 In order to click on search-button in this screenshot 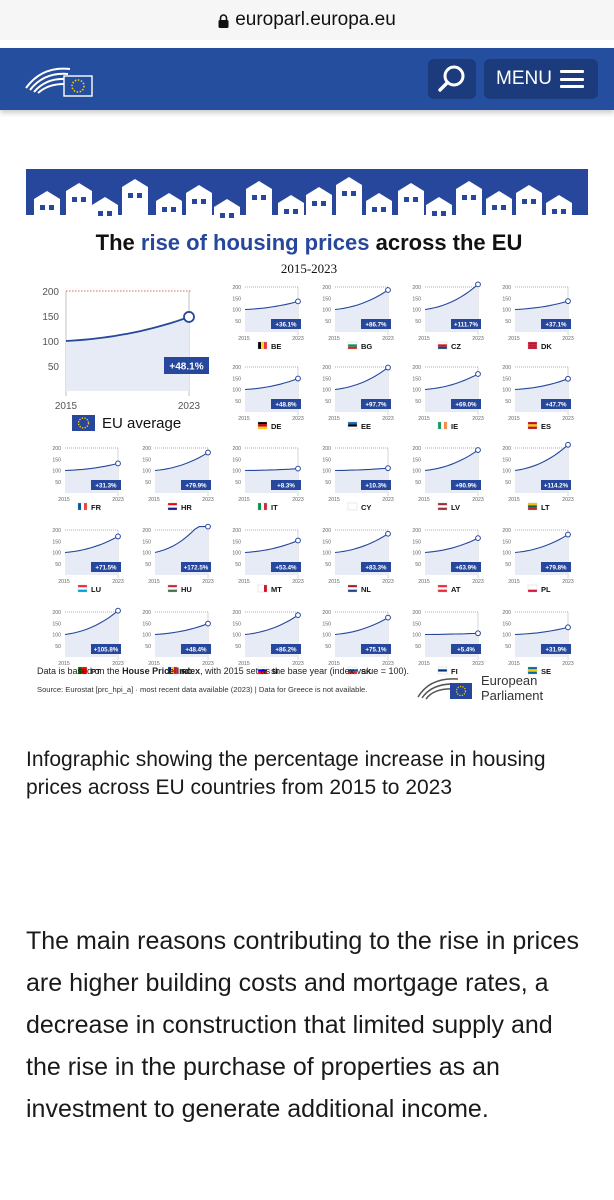, I will do `click(452, 79)`.